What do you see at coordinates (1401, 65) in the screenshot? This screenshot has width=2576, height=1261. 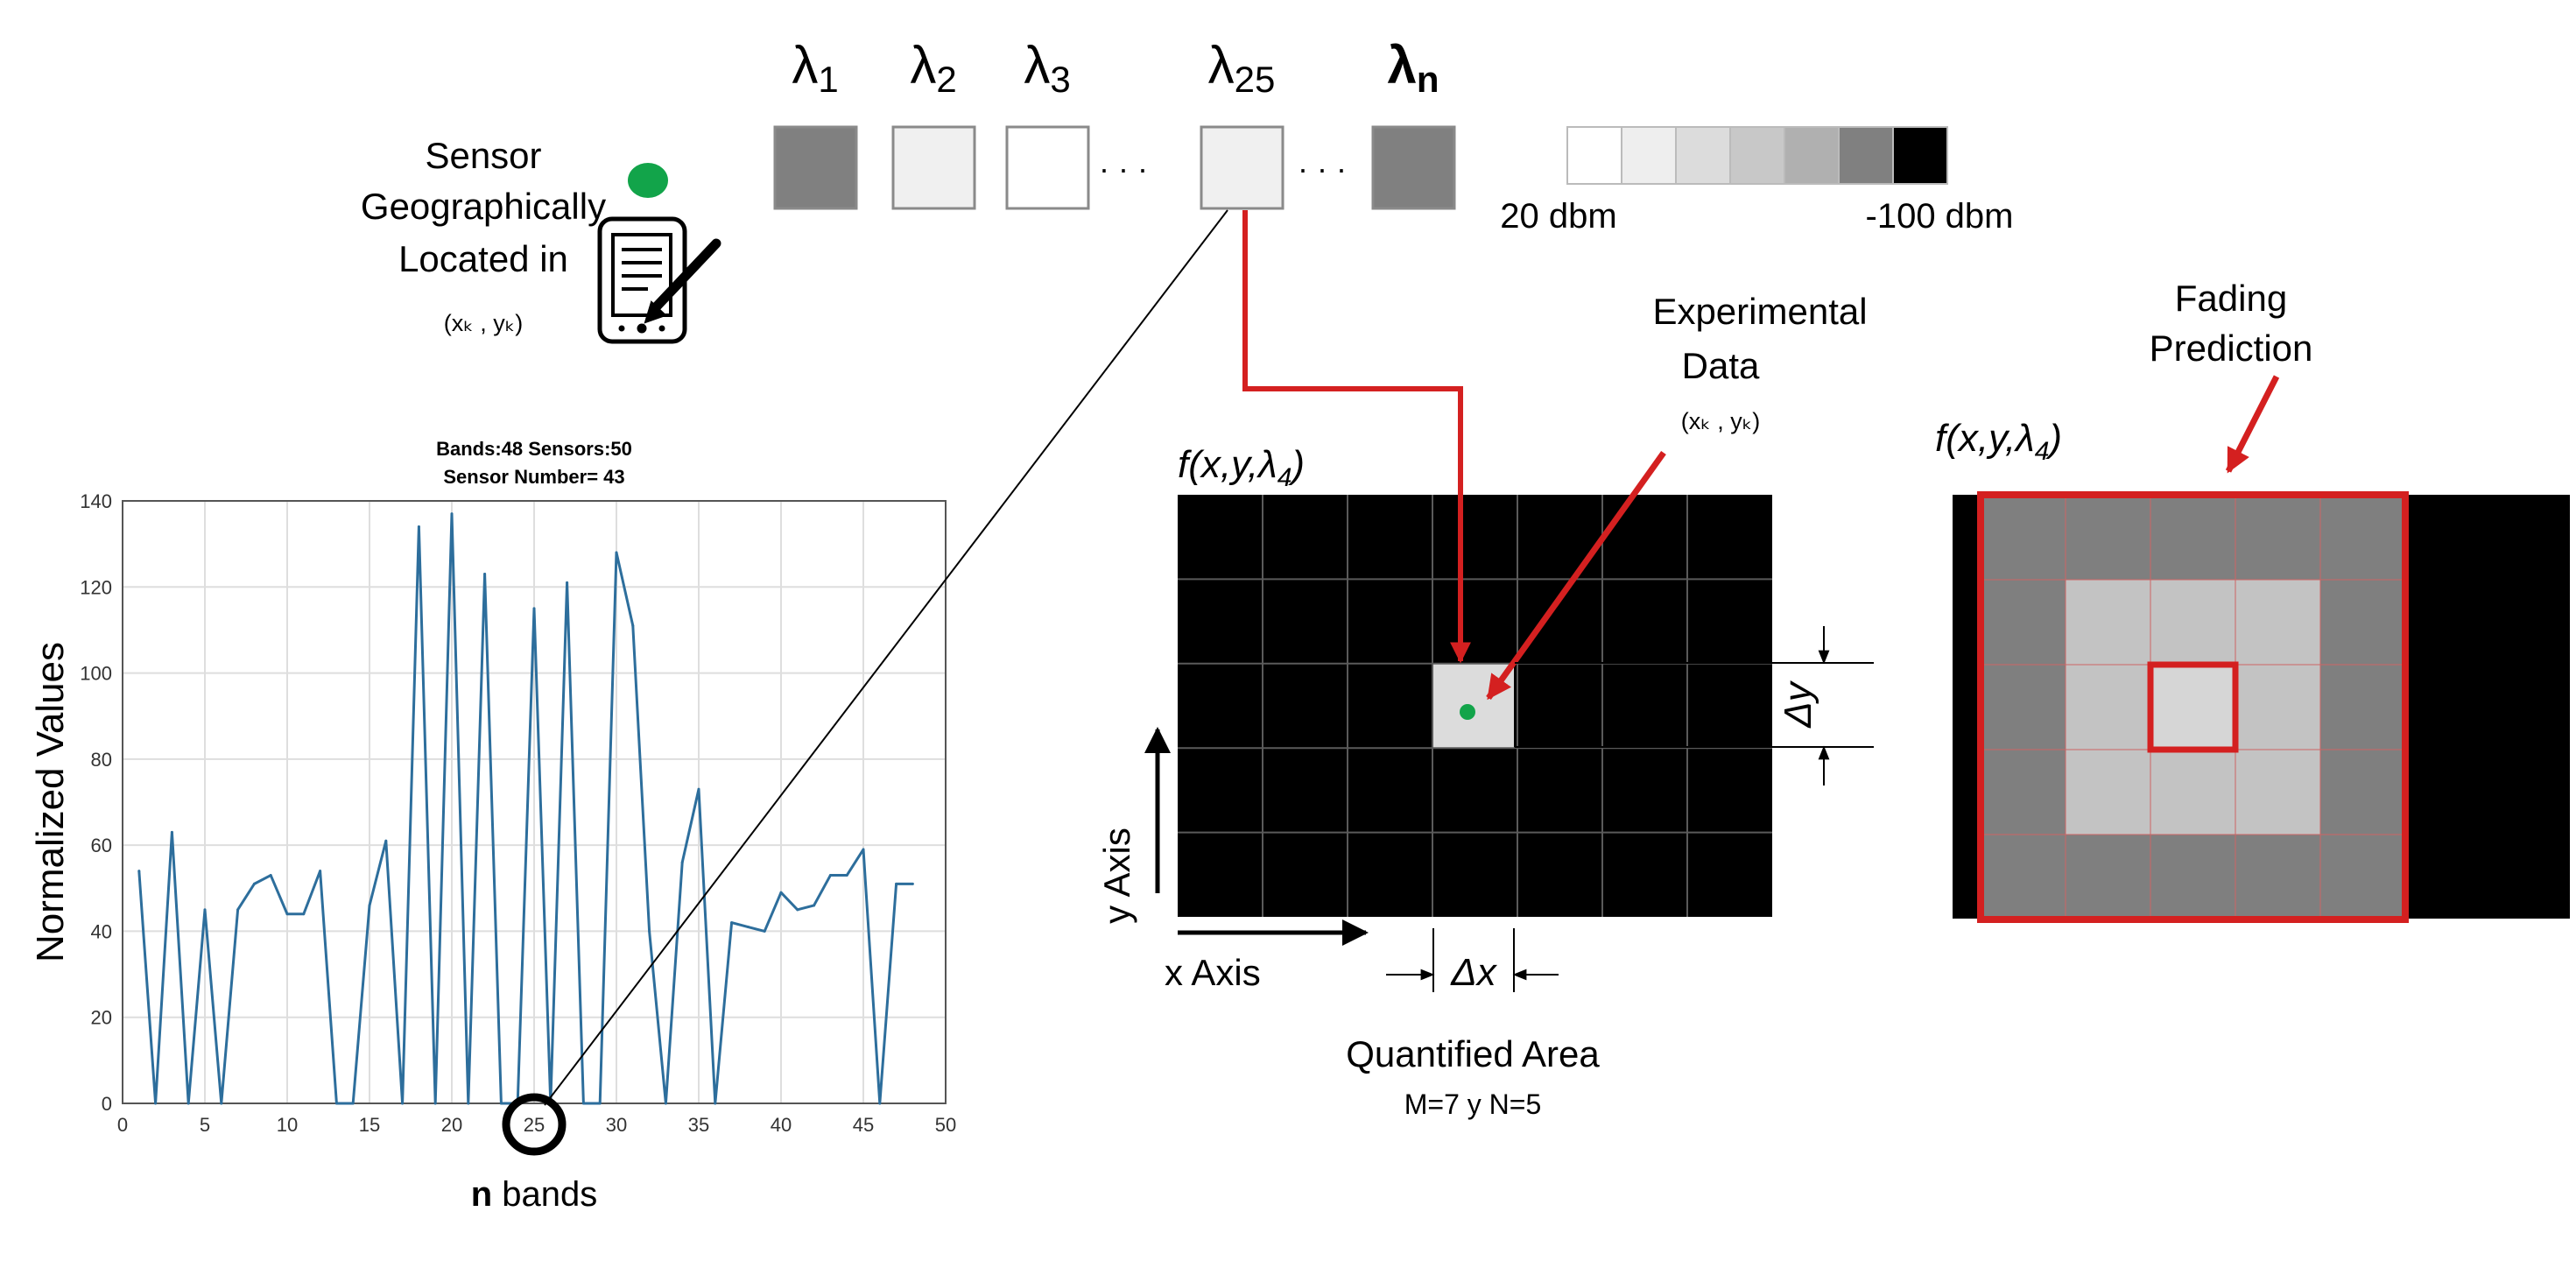 I see `band-n-symbol: λ` at bounding box center [1401, 65].